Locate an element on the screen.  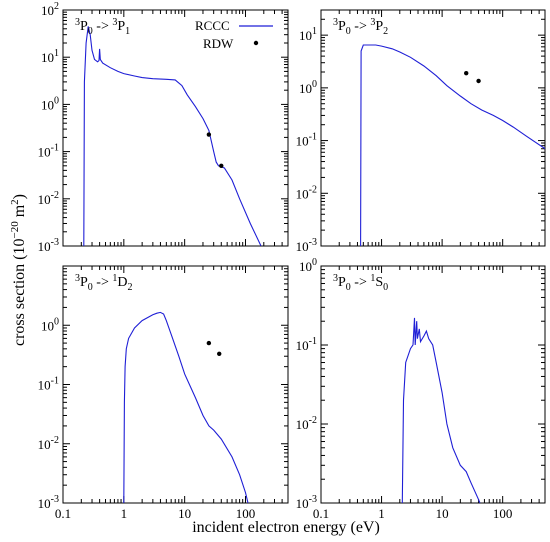
legend-rdw-swatch is located at coordinates (256, 43).